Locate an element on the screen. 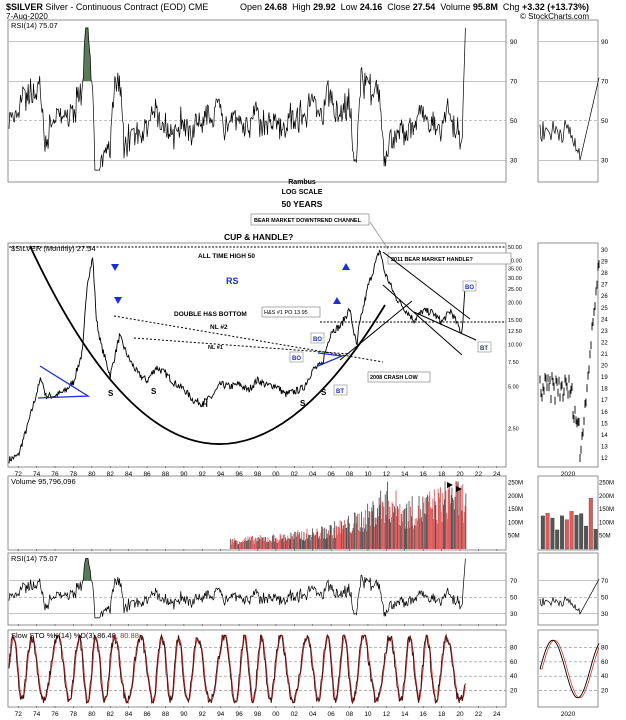 This screenshot has height=720, width=626. volume-y-label: 250M is located at coordinates (515, 484).